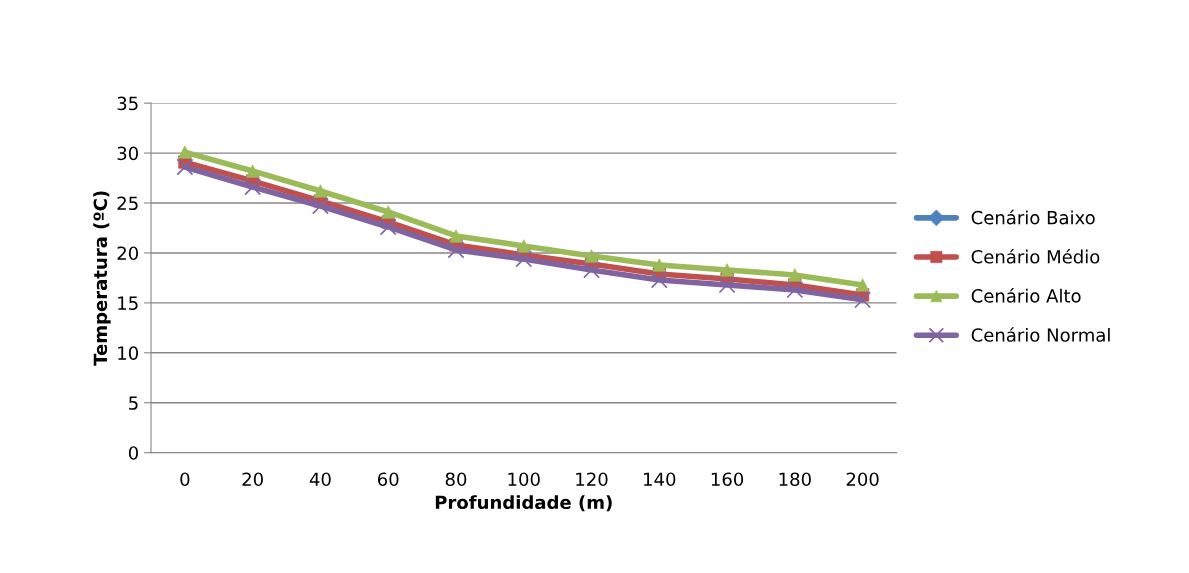  I want to click on y-tick-label: 10, so click(128, 353).